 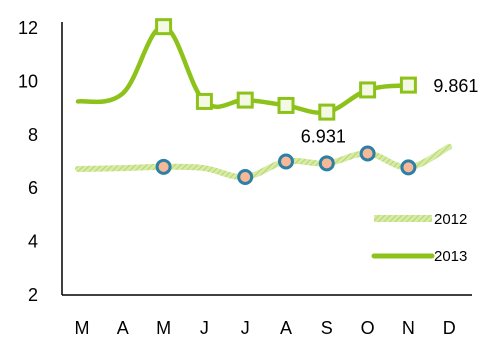 What do you see at coordinates (449, 328) in the screenshot?
I see `x-tick-label: D` at bounding box center [449, 328].